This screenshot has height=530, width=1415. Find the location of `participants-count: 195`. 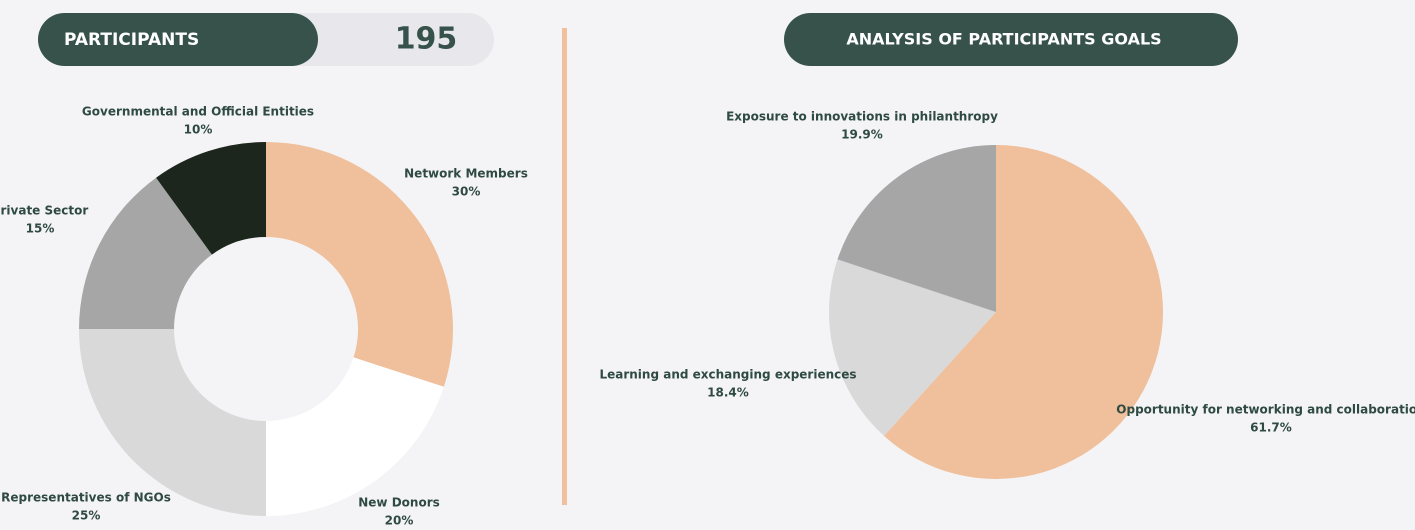

participants-count: 195 is located at coordinates (426, 39).